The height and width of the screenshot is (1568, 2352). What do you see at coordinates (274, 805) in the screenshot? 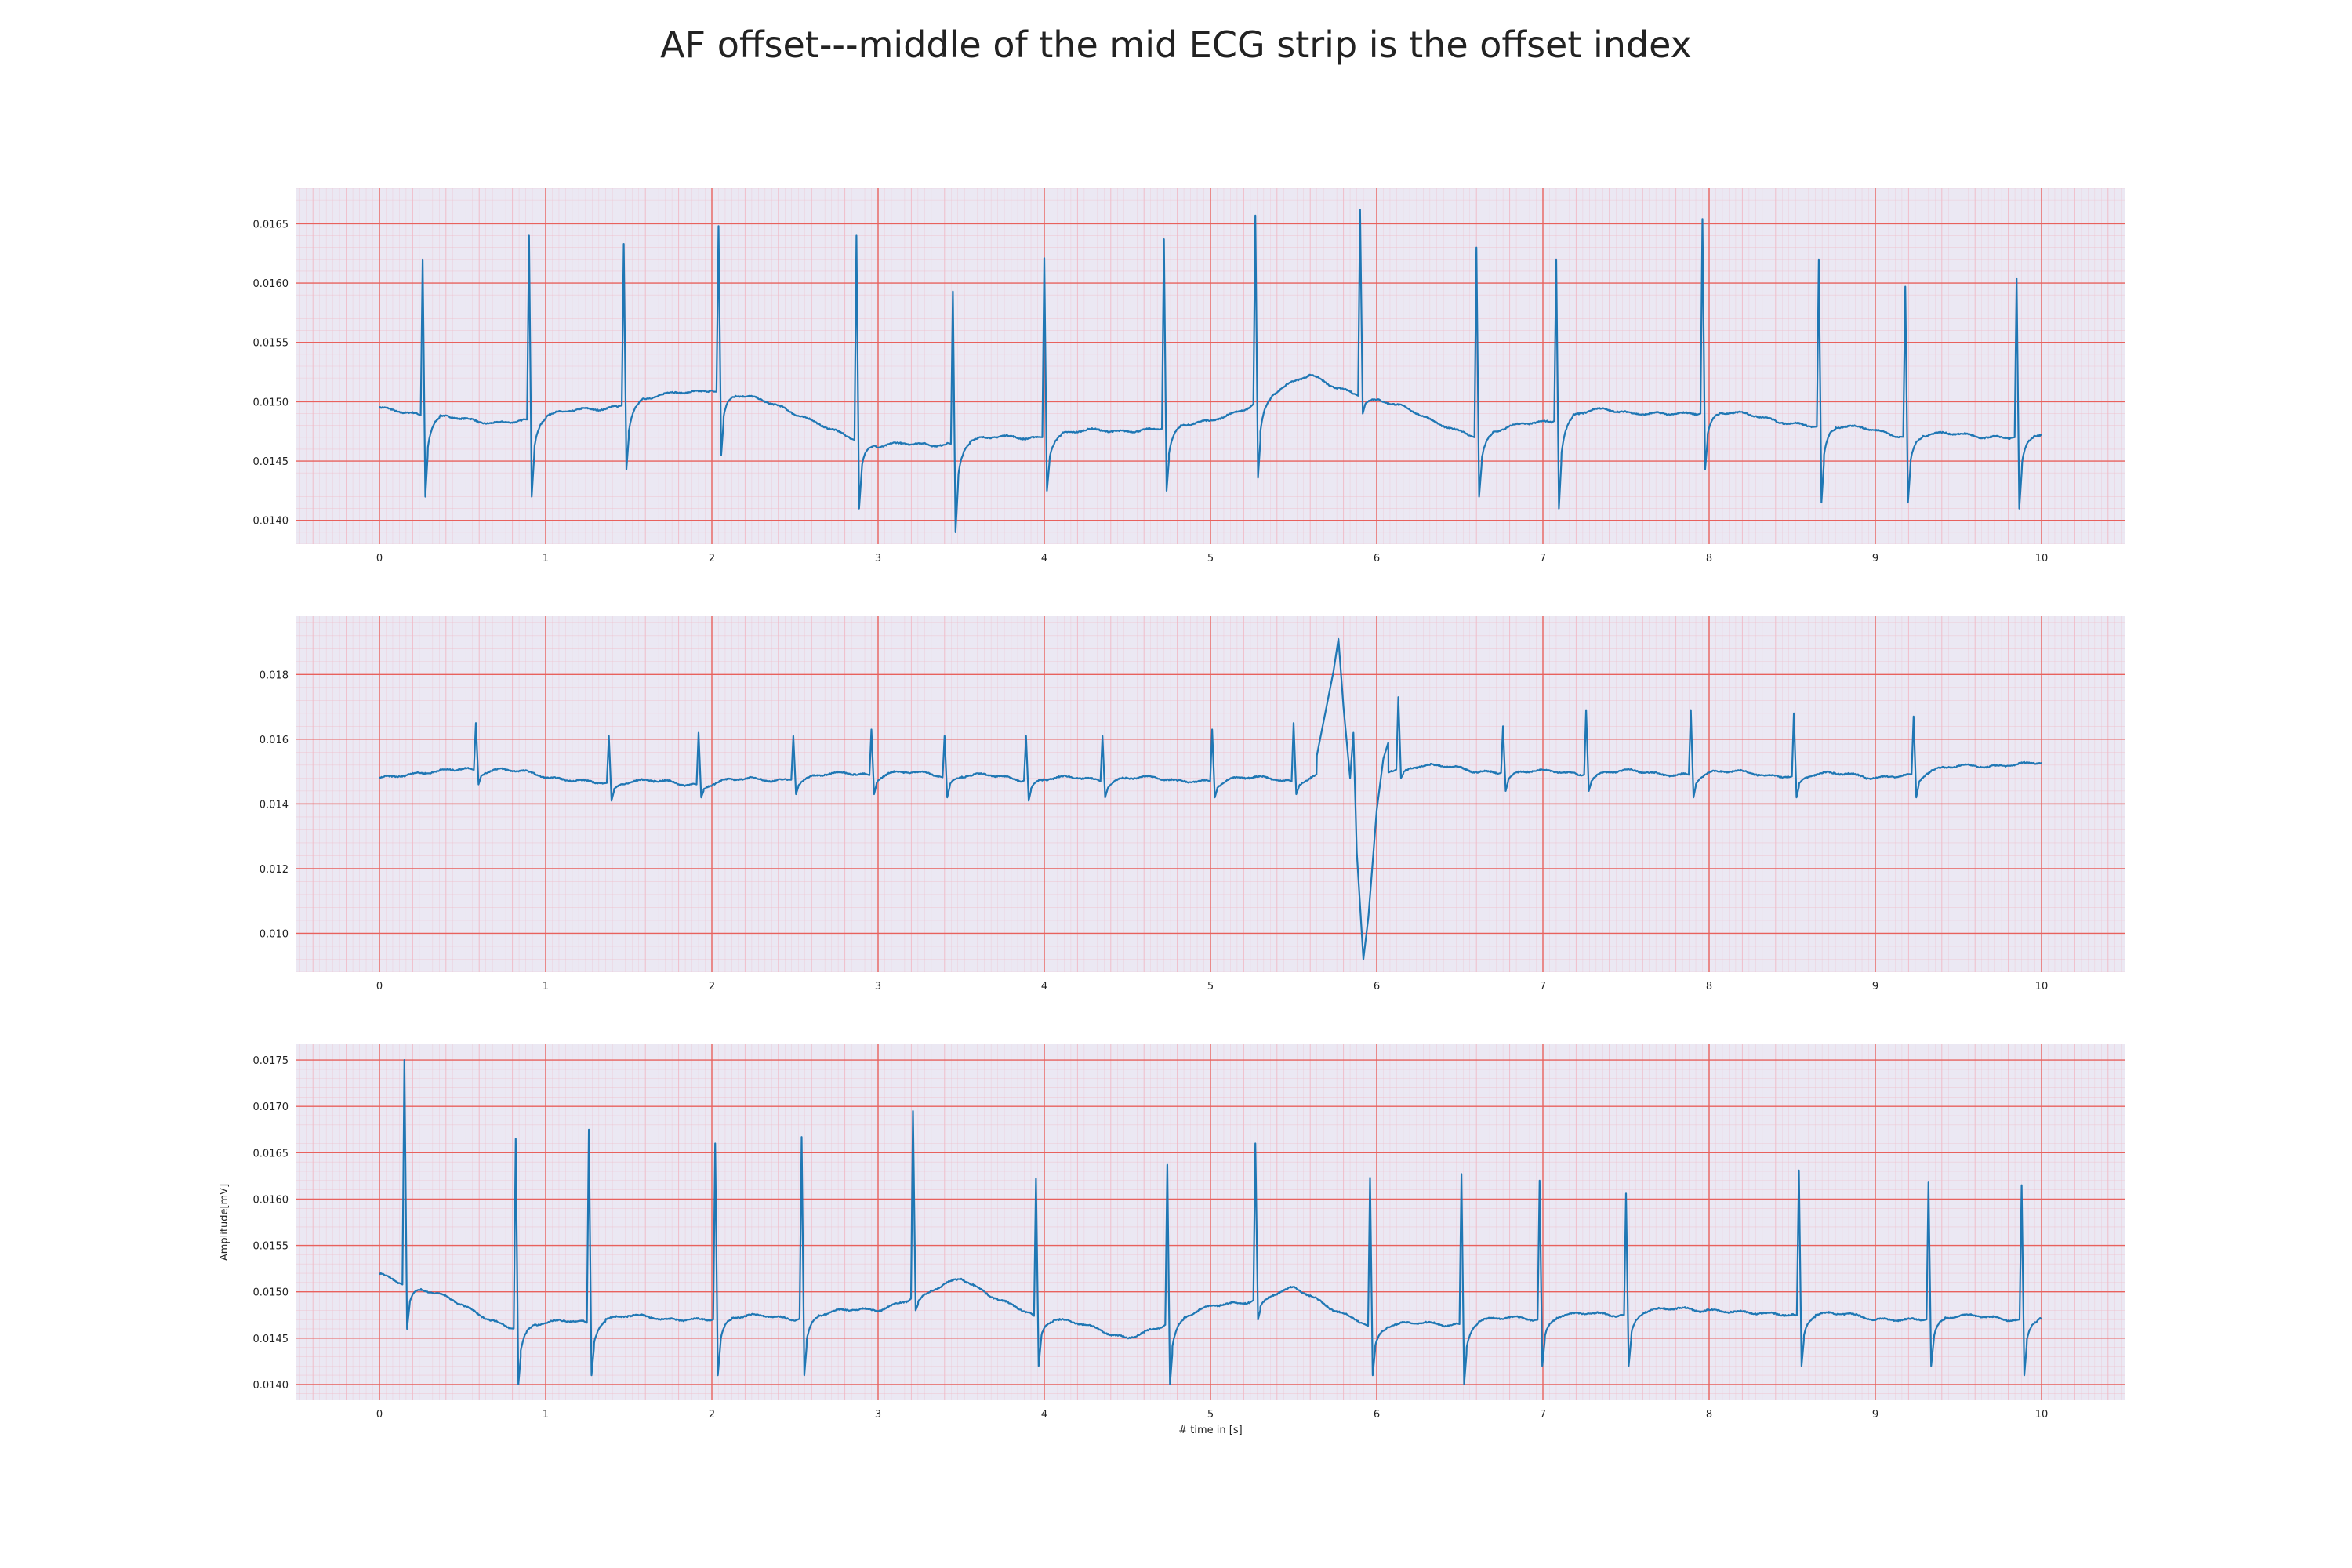
I see `y-tick-label: 0.014` at bounding box center [274, 805].